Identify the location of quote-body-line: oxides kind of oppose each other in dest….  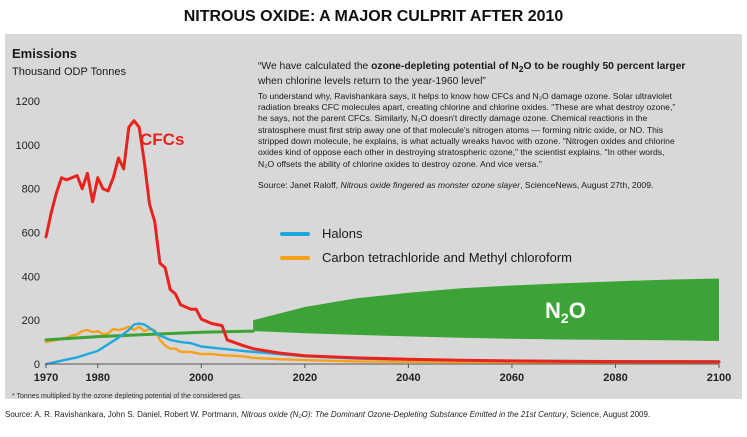
(461, 152).